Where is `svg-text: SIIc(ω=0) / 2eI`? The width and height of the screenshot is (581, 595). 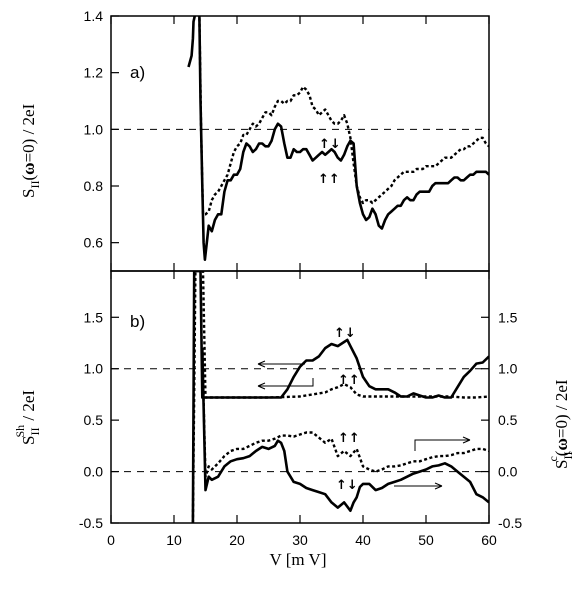 svg-text: SIIc(ω=0) / 2eI is located at coordinates (560, 424).